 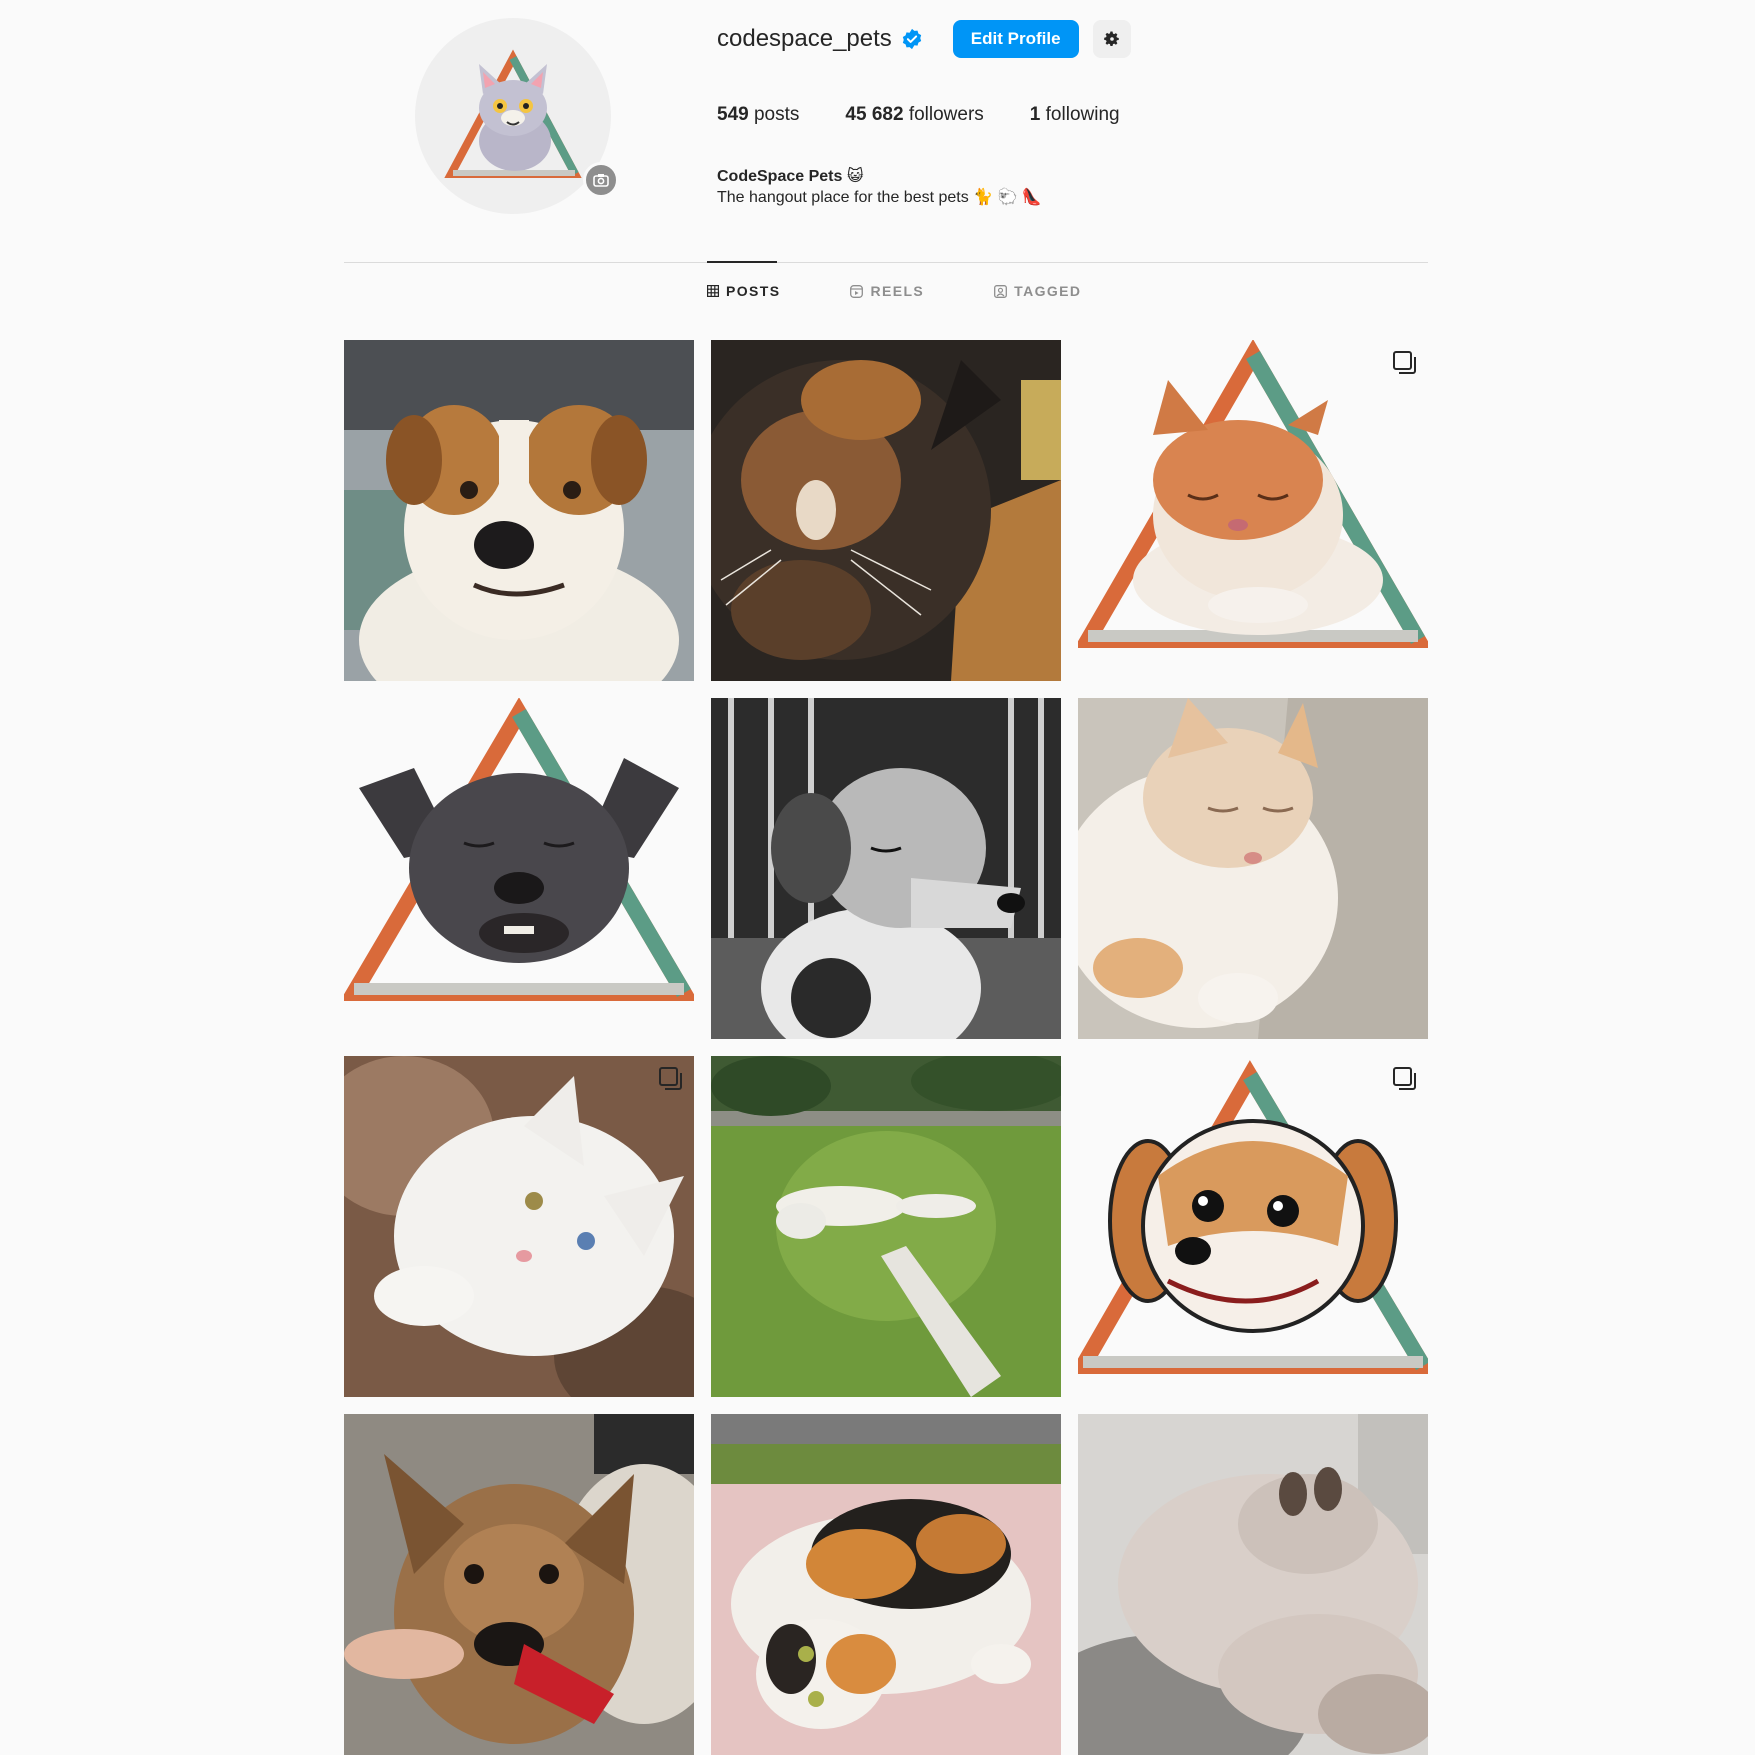 I want to click on posts-count: 549, so click(x=733, y=114).